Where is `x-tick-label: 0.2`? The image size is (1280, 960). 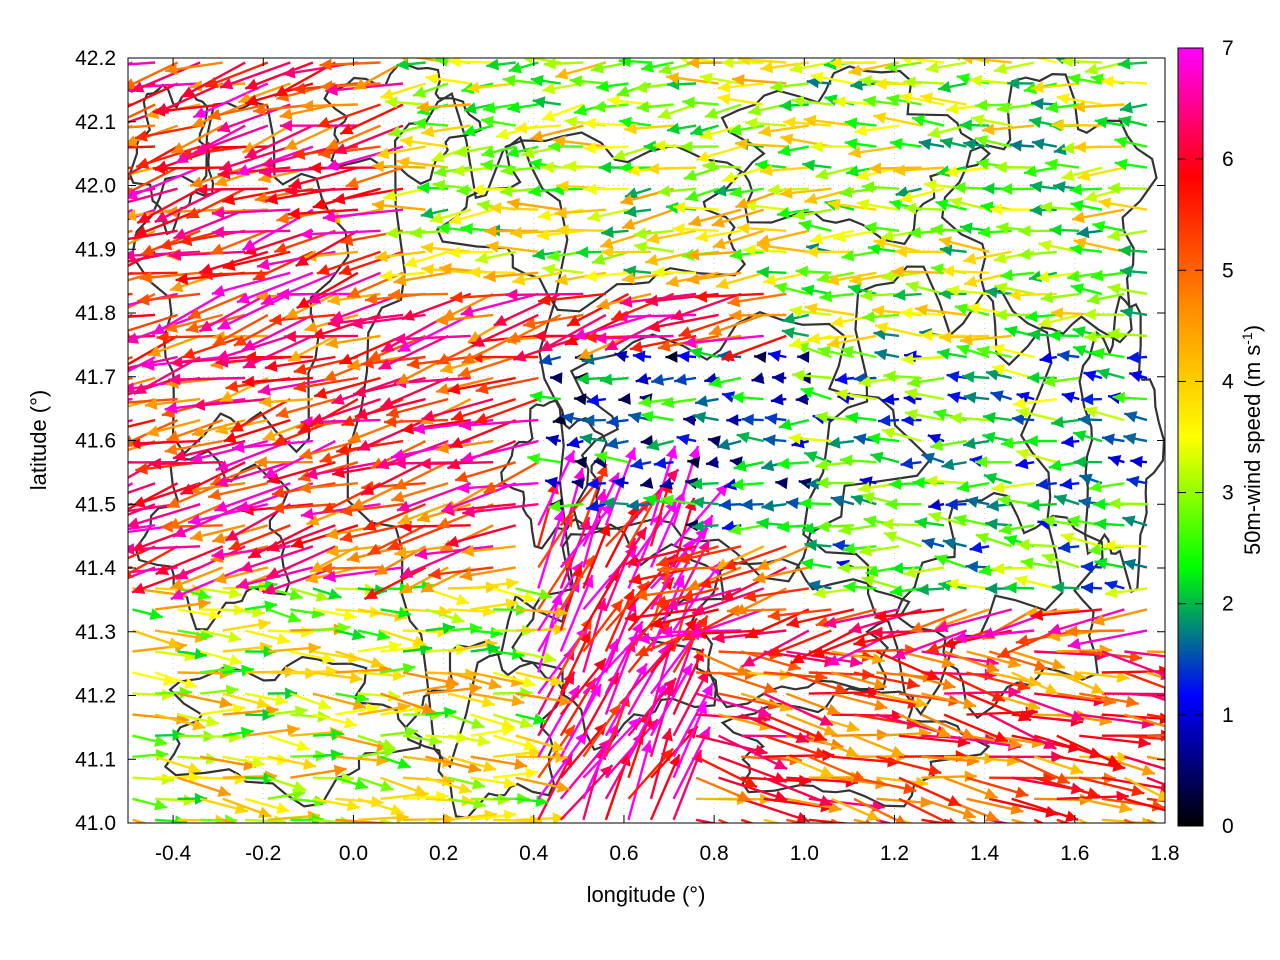 x-tick-label: 0.2 is located at coordinates (443, 853).